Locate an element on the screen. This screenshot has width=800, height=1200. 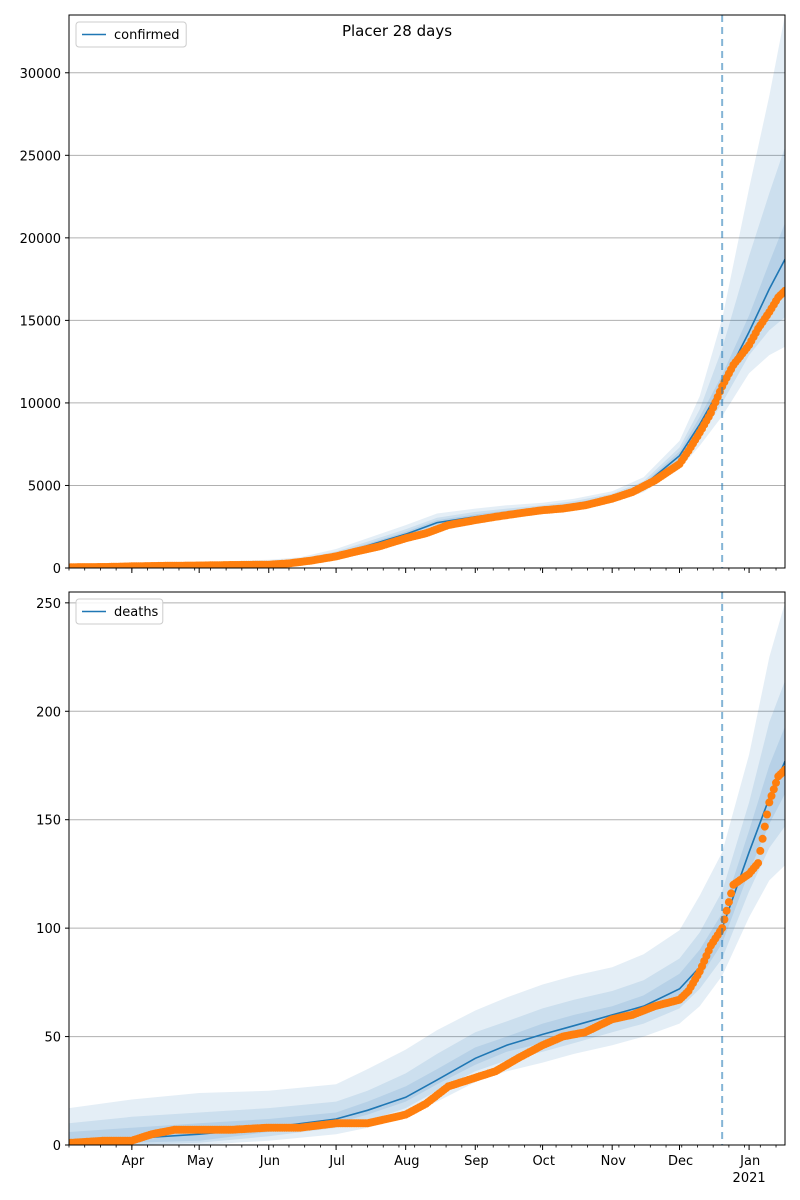
legend-label: confirmed is located at coordinates (147, 35).